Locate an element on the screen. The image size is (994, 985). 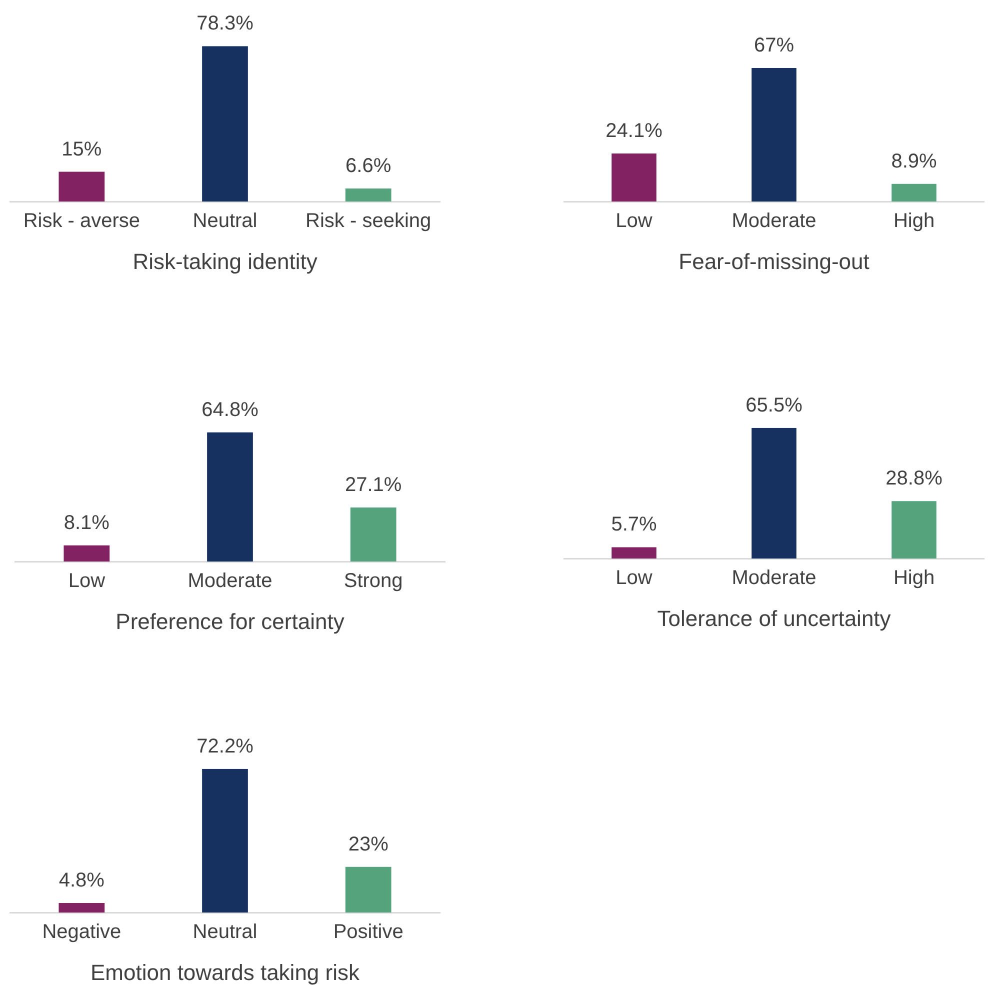
x-tick-label: Risk - averse is located at coordinates (81, 221).